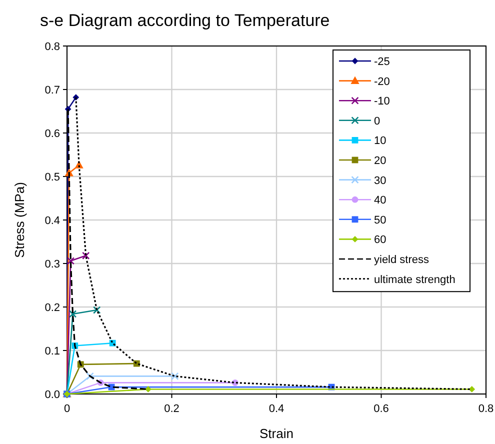 The image size is (495, 444). Describe the element at coordinates (382, 62) in the screenshot. I see `legend-label: -25` at that location.